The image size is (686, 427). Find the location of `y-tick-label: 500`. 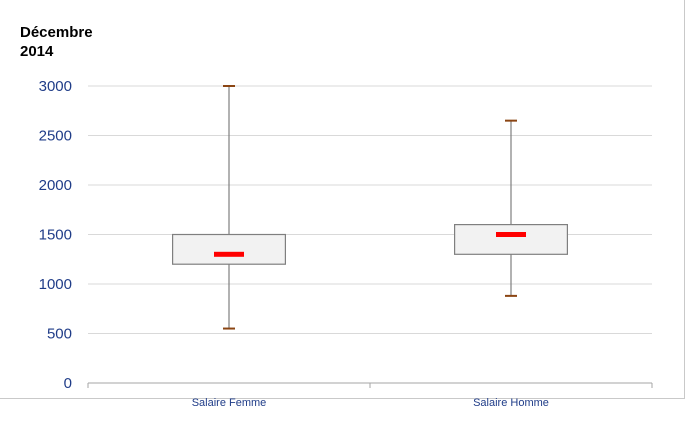

y-tick-label: 500 is located at coordinates (59, 334).